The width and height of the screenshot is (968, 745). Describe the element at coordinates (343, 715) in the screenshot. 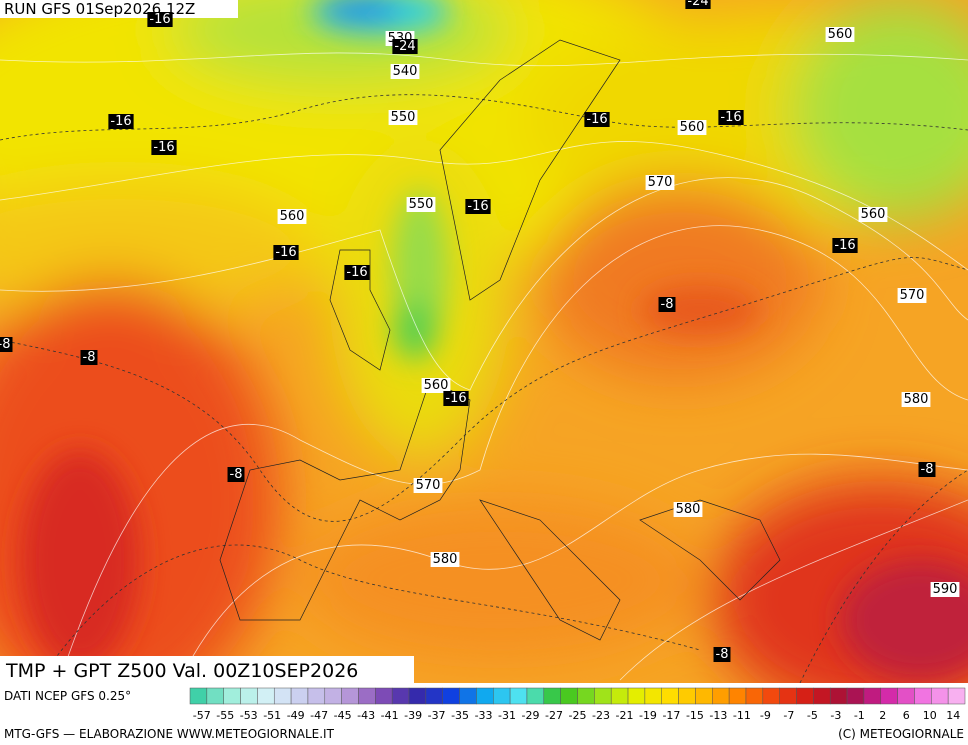

I see `scale-label: -45` at that location.